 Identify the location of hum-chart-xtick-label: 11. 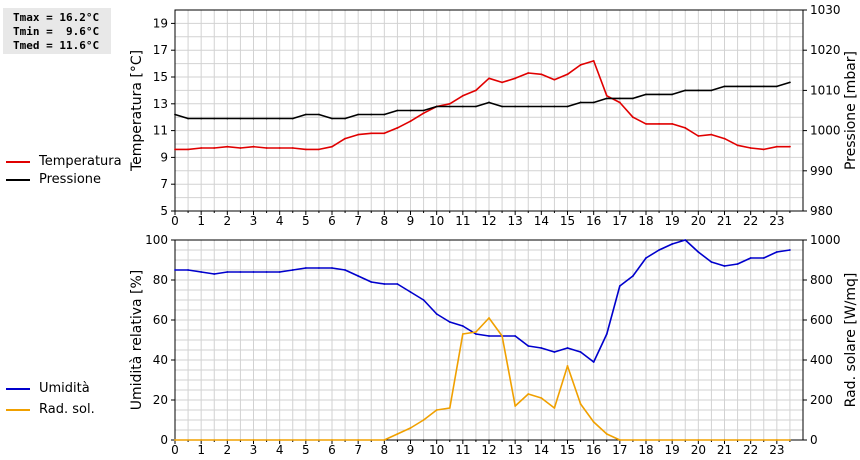
(462, 450).